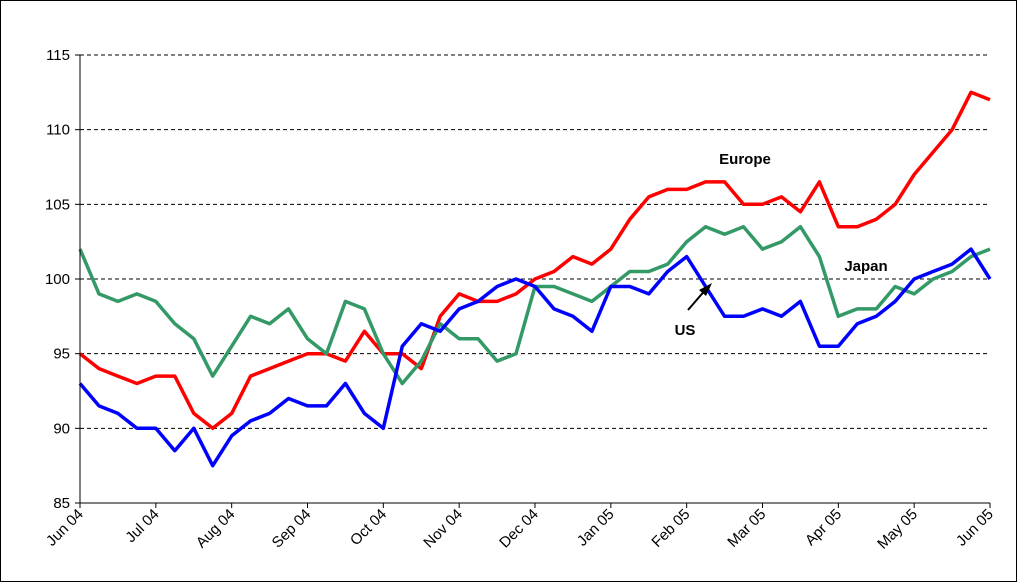 The width and height of the screenshot is (1018, 583). What do you see at coordinates (58, 55) in the screenshot?
I see `y-tick-label: 115` at bounding box center [58, 55].